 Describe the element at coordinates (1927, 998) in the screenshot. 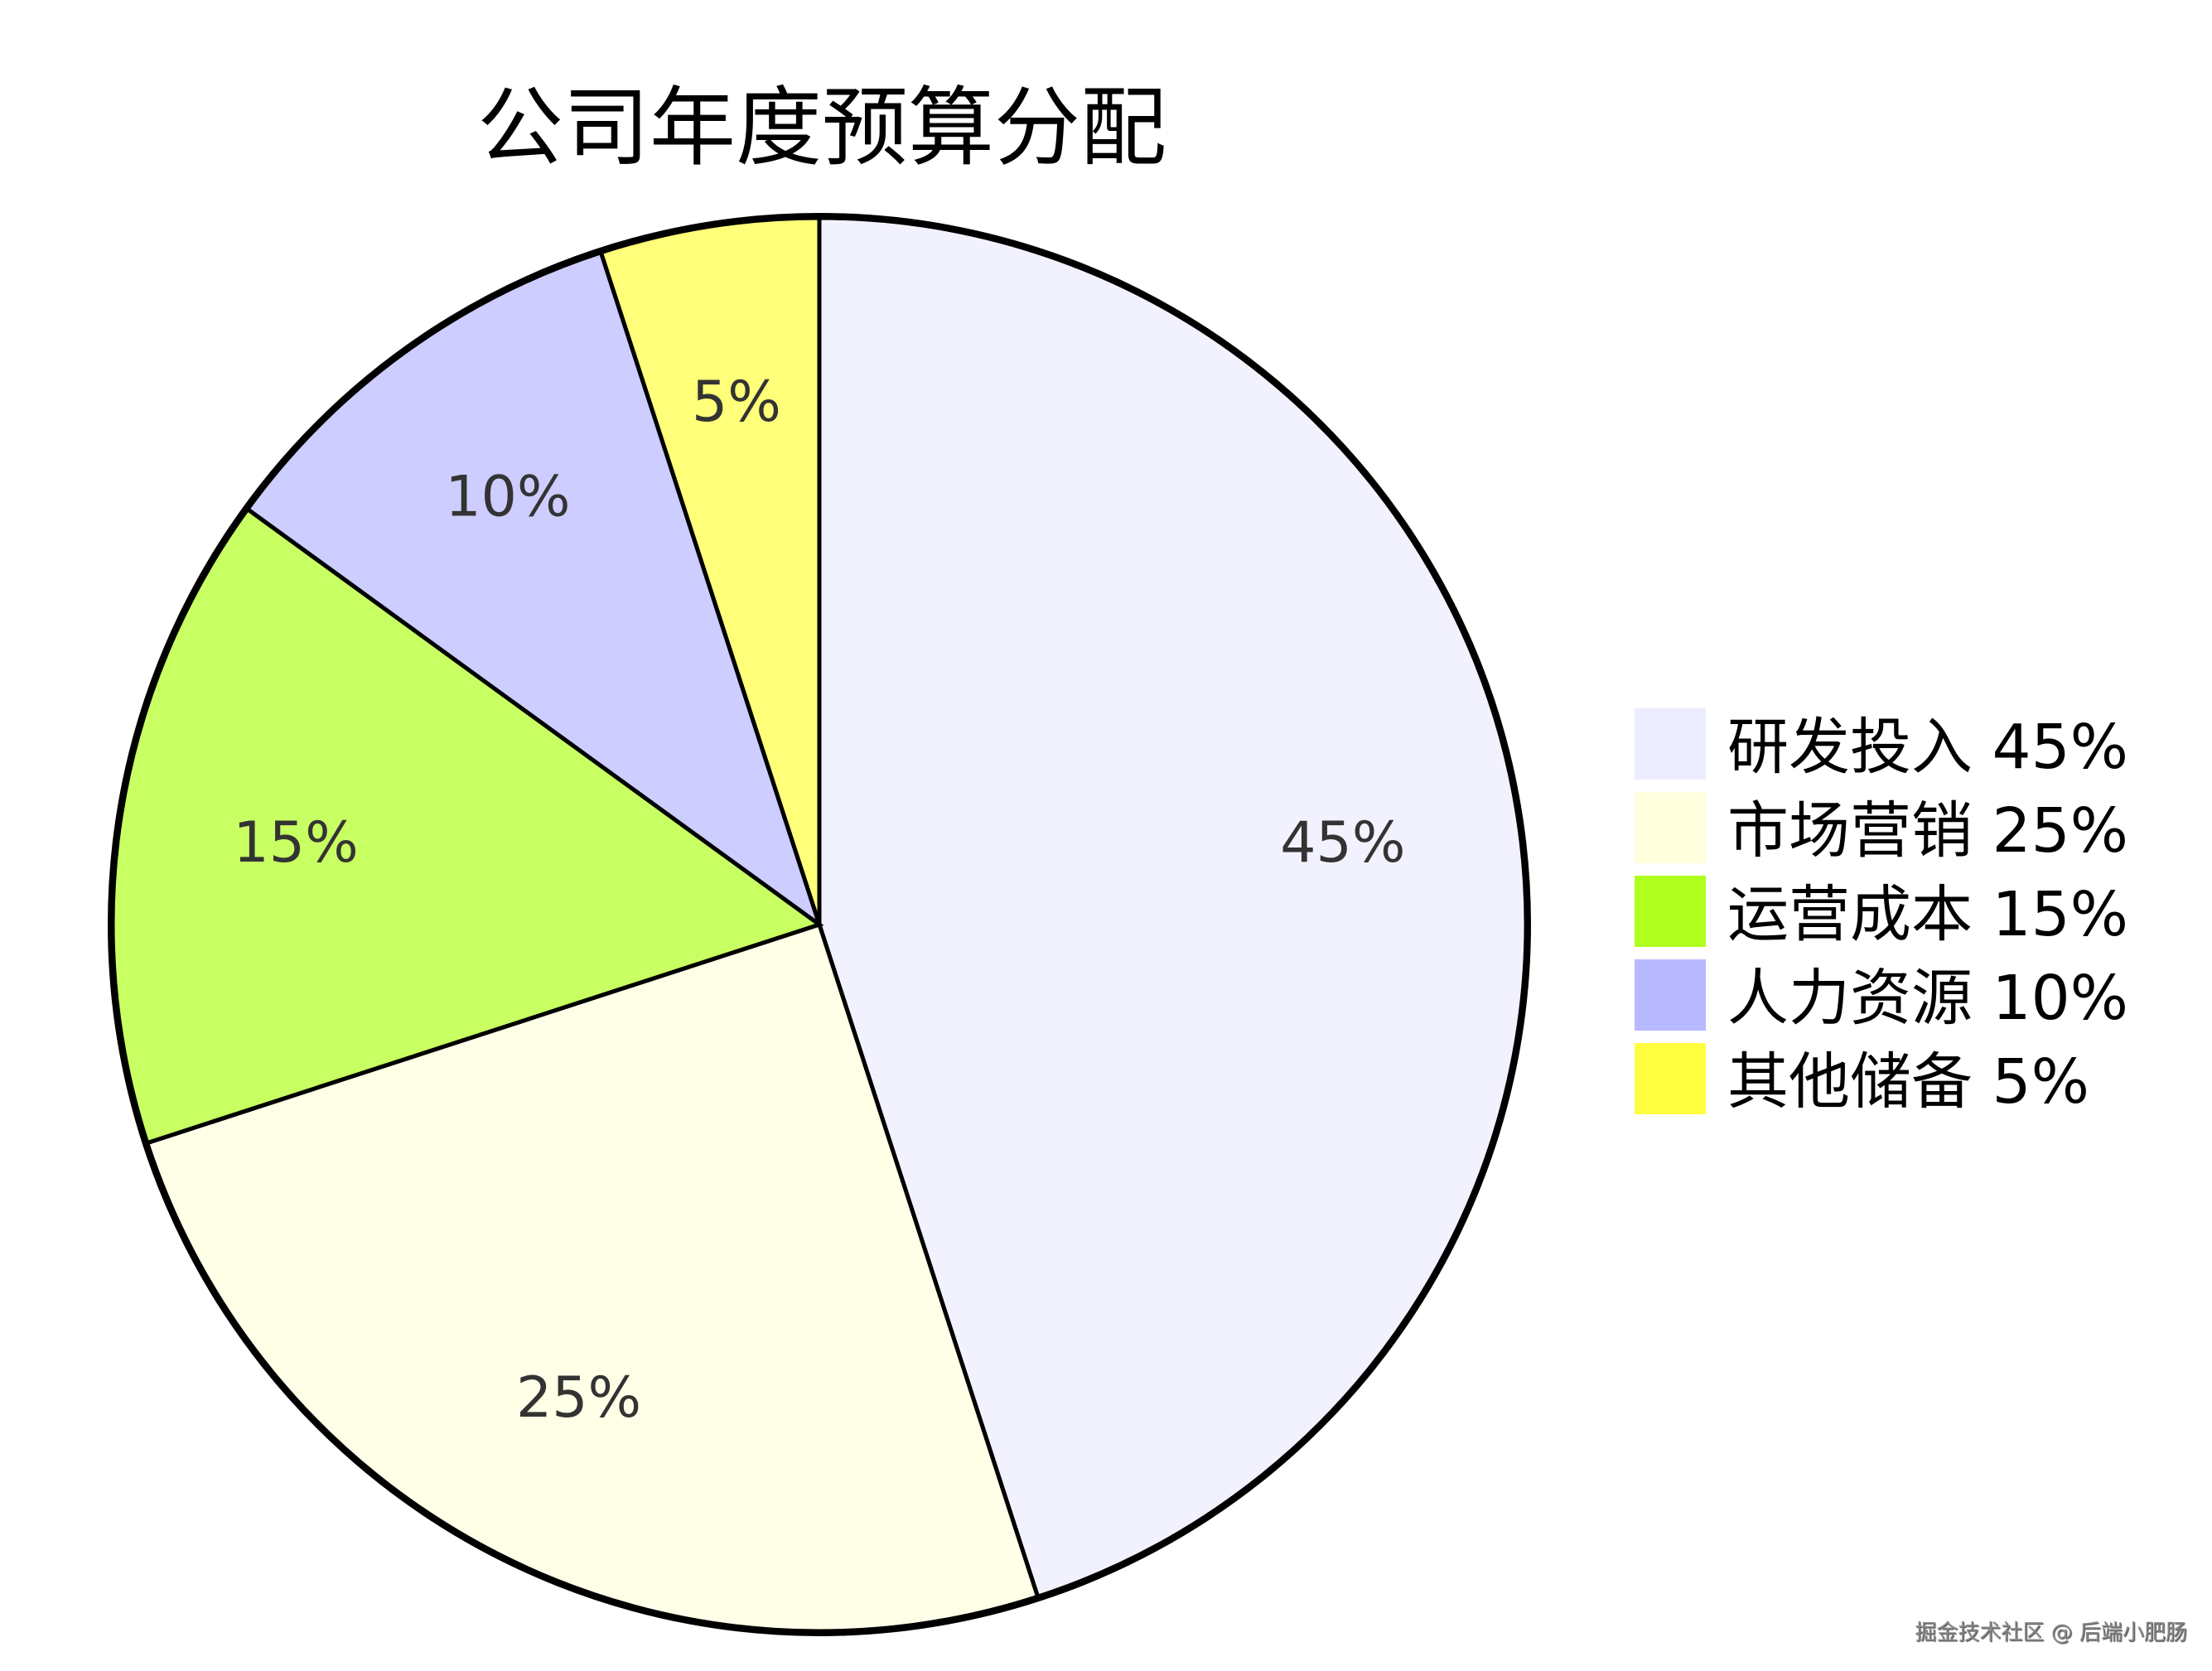

I see `legend-label: 人力资源 10%` at that location.